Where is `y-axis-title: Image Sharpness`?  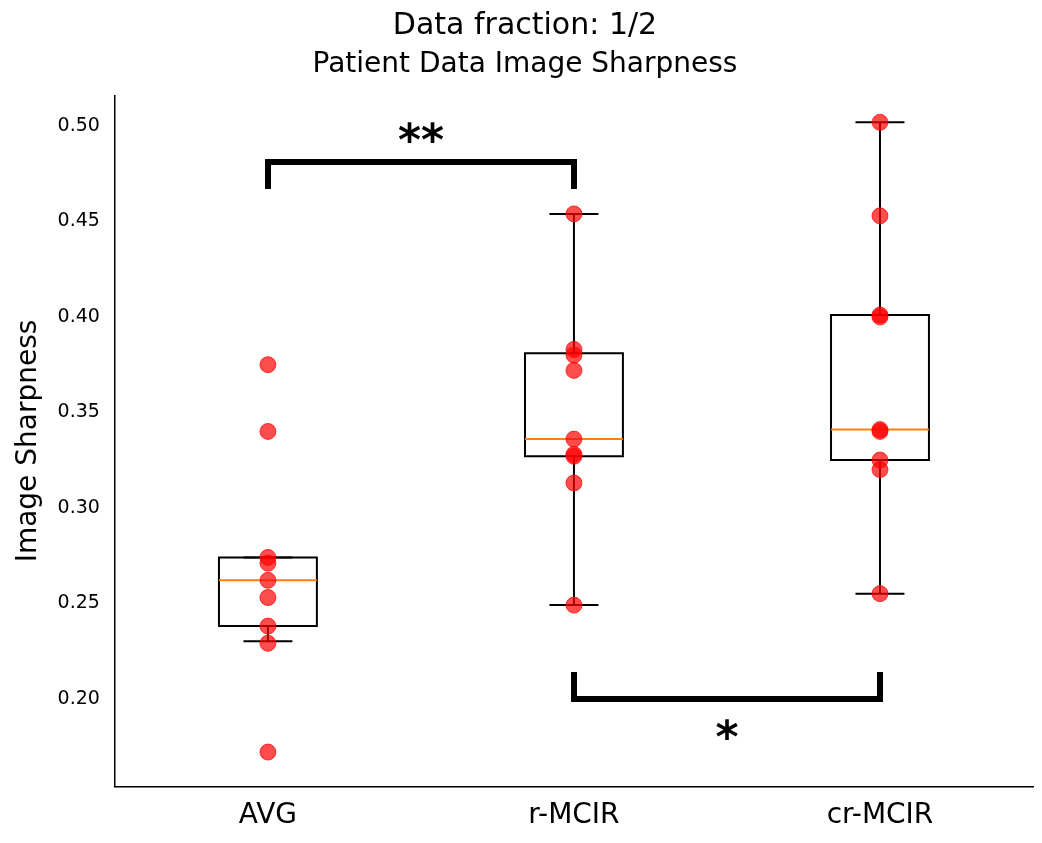
y-axis-title: Image Sharpness is located at coordinates (27, 441).